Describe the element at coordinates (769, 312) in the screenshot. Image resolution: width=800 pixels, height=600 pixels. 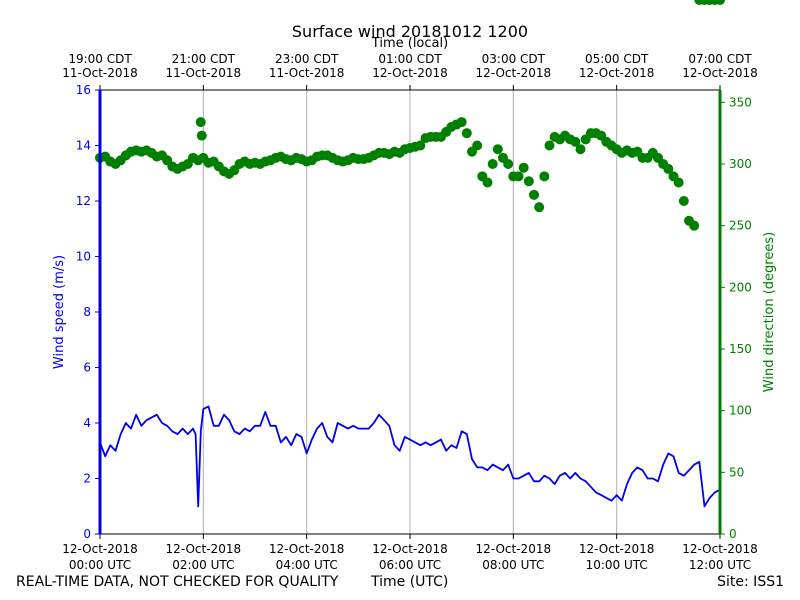
I see `right-axis-label: Wind direction (degrees)` at that location.